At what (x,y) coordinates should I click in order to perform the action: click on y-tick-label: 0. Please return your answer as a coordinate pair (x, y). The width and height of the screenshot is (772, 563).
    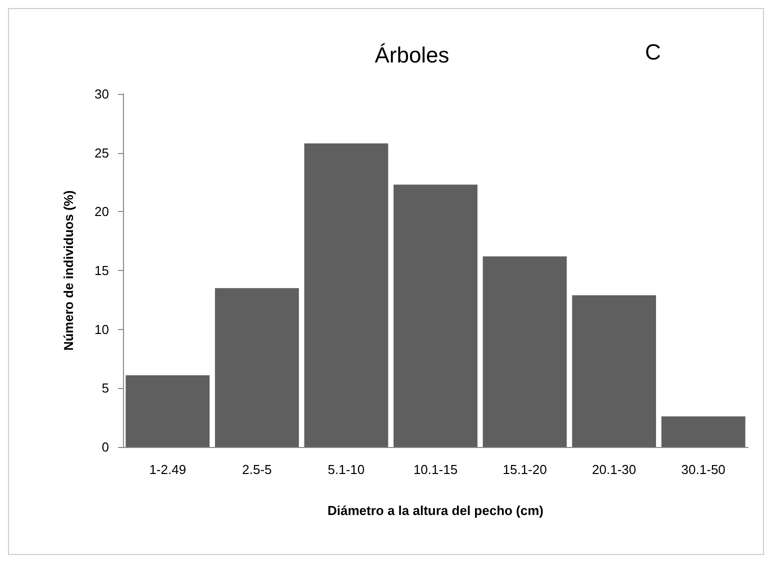
    Looking at the image, I should click on (105, 447).